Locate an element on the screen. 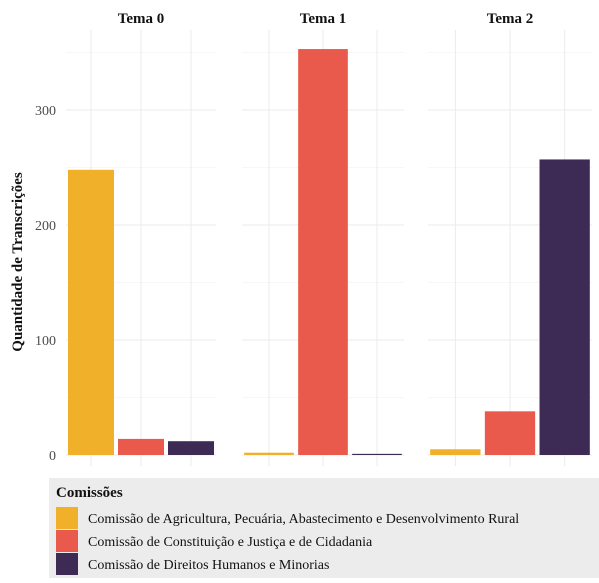 This screenshot has width=599, height=583. legend-title: Comissões is located at coordinates (89, 493).